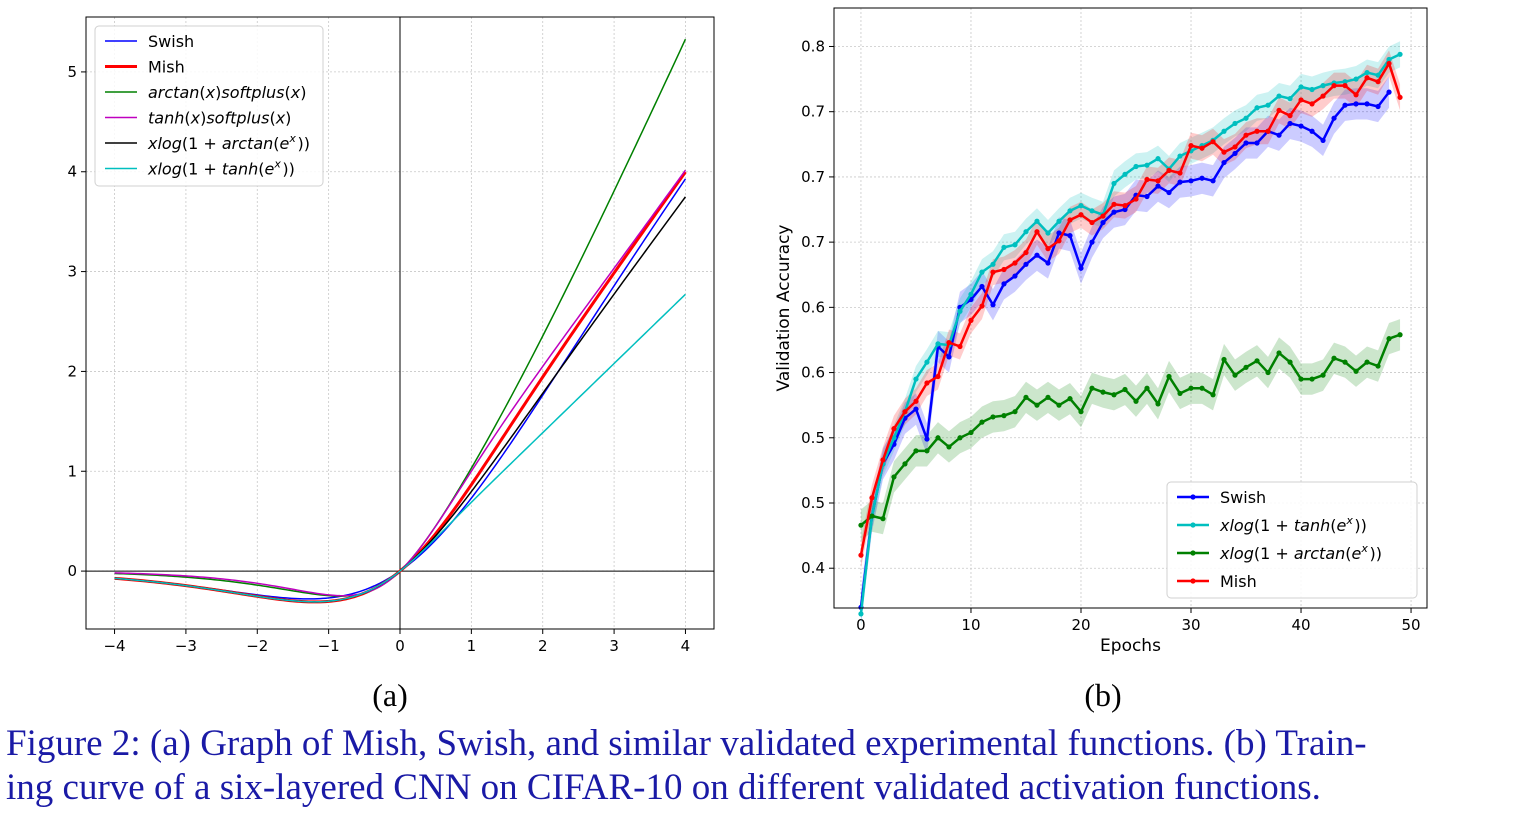 The width and height of the screenshot is (1517, 816). What do you see at coordinates (784, 308) in the screenshot?
I see `panel-b-y-axis-label: Validation Accuracy` at bounding box center [784, 308].